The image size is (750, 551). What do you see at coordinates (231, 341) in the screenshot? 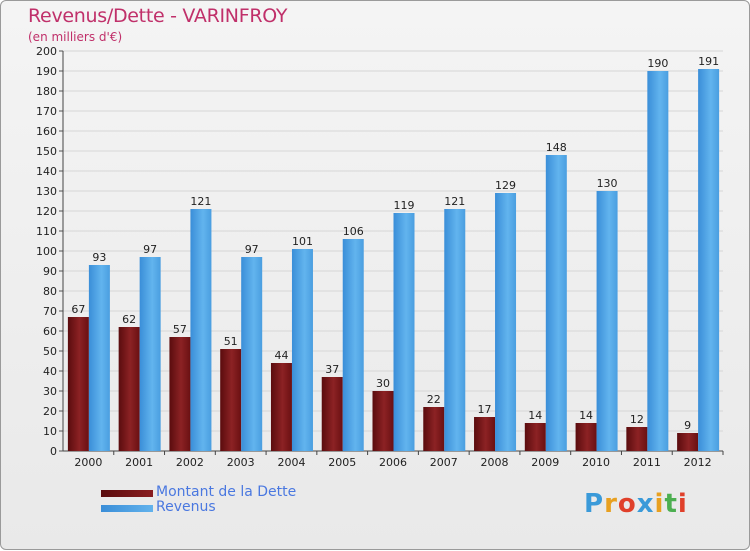
I see `data-label-dette: 51` at bounding box center [231, 341].